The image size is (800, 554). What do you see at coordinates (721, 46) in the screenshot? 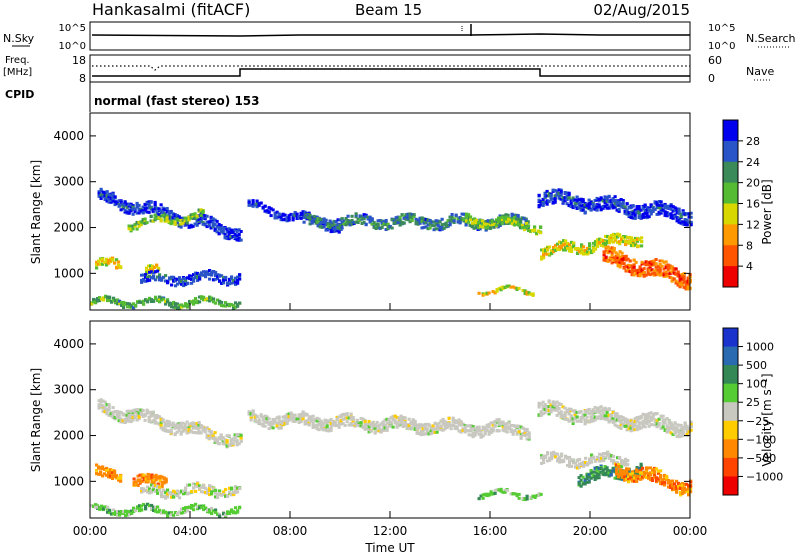
I see `noise-tick-low-right: 10^0` at bounding box center [721, 46].